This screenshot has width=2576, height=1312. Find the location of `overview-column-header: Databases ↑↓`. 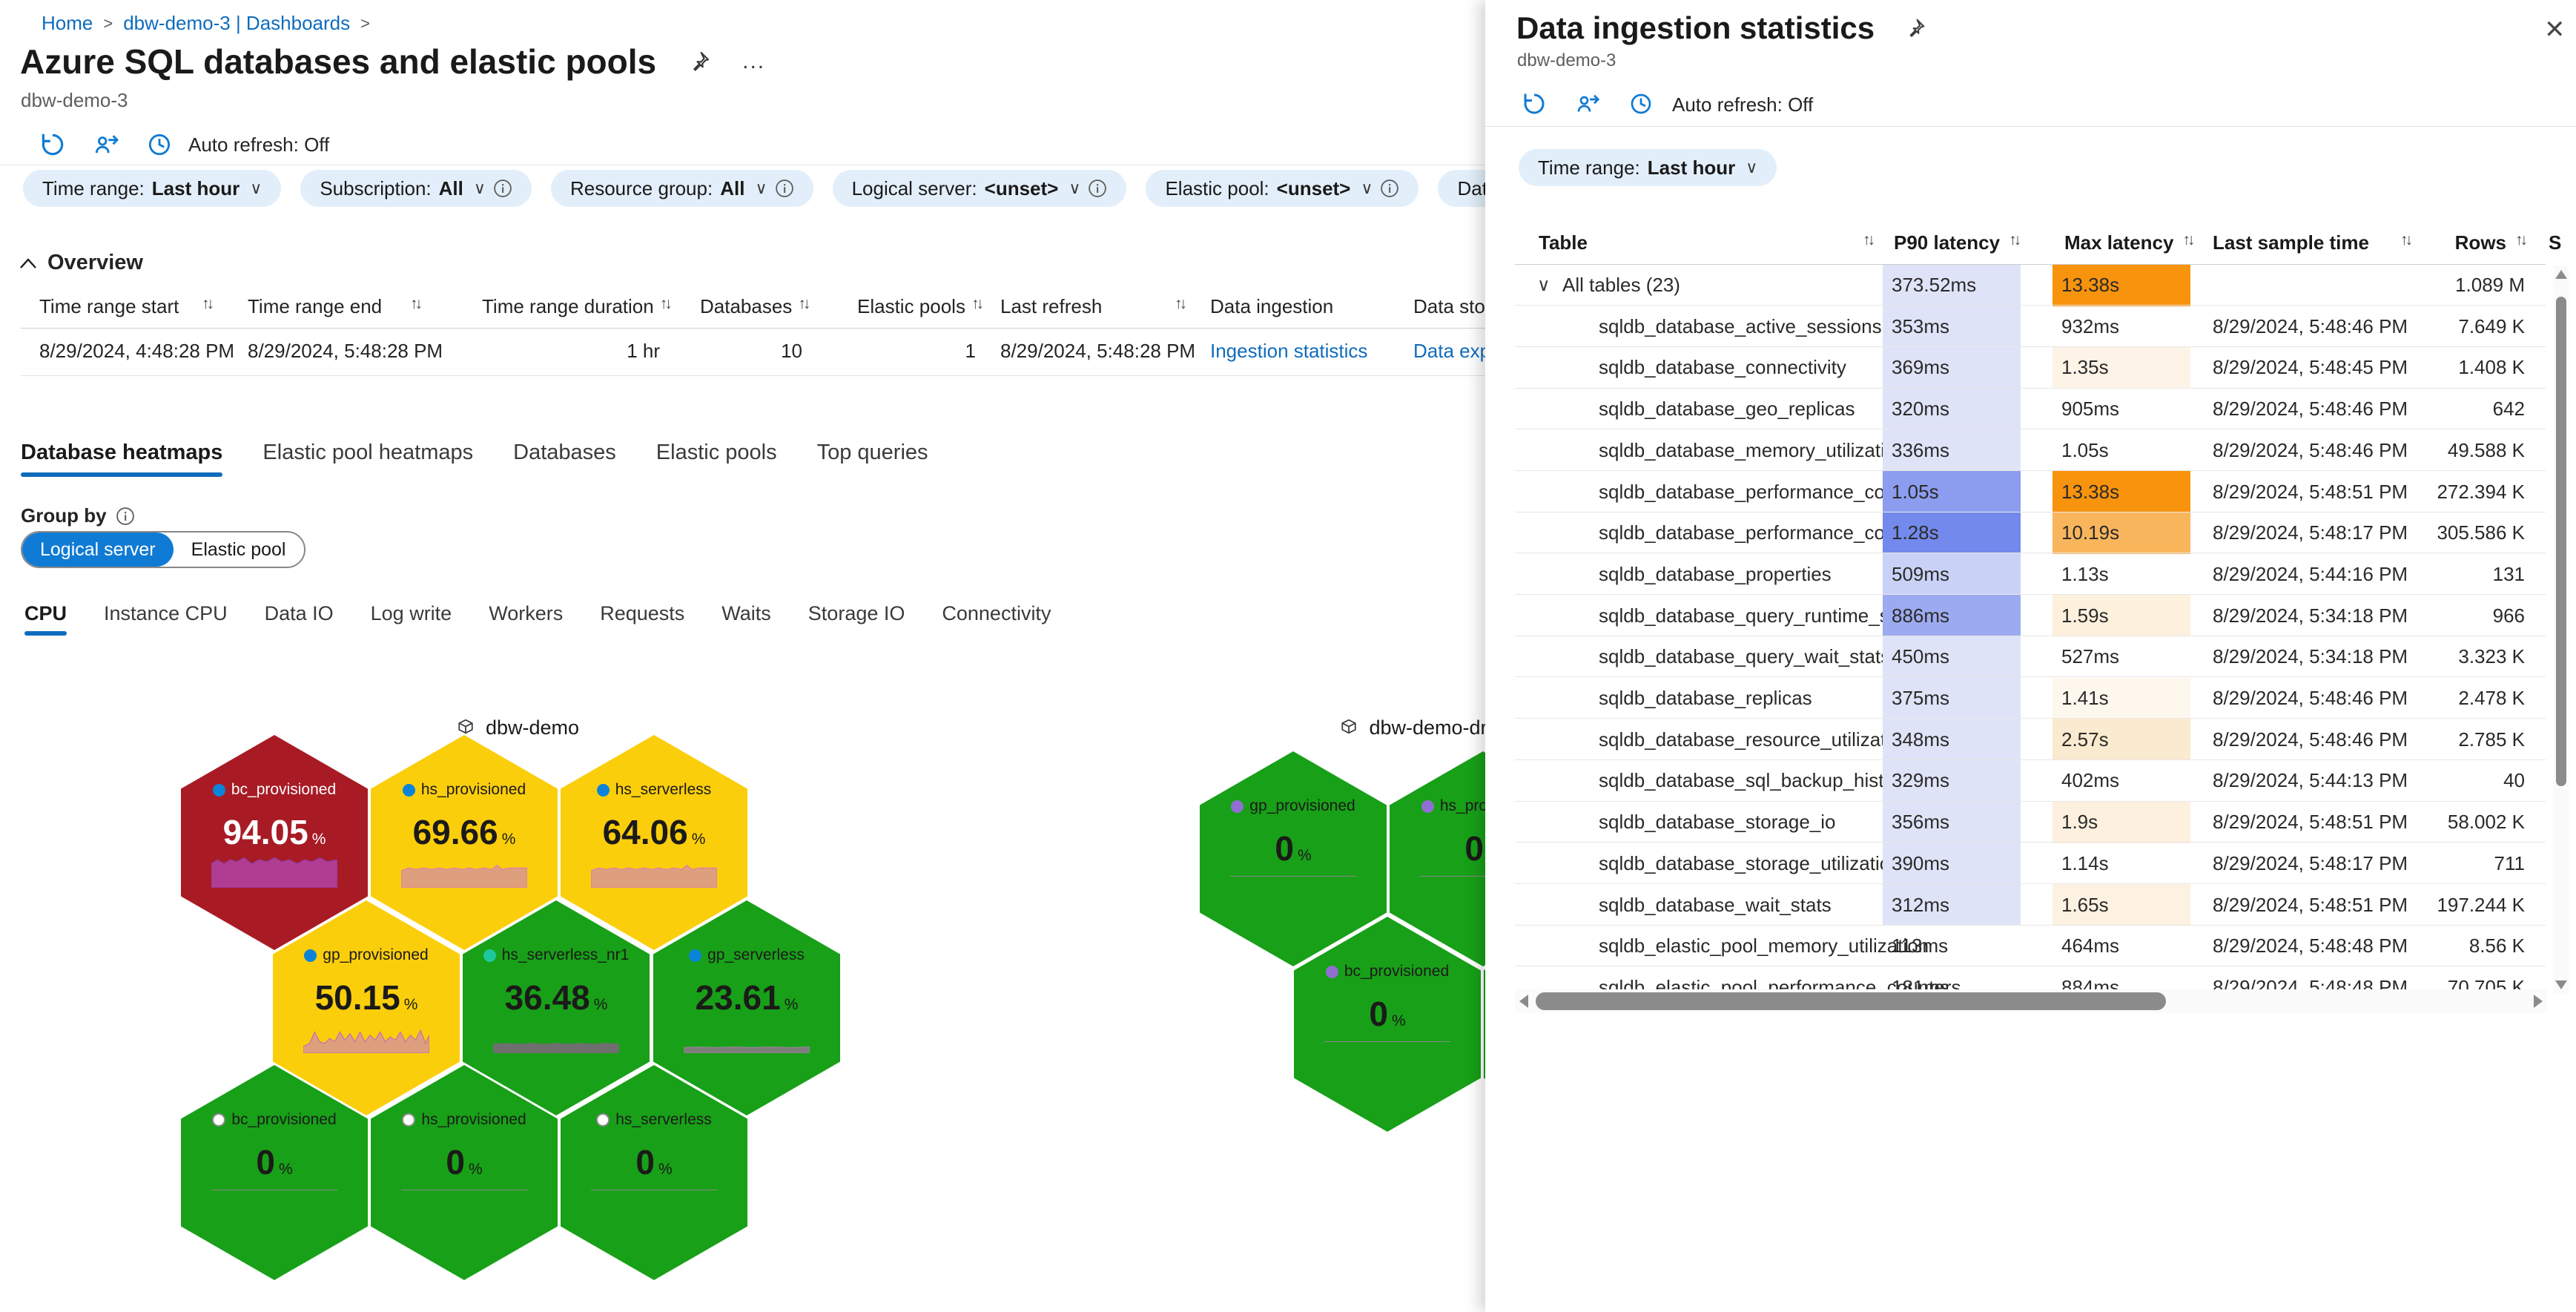

overview-column-header: Databases ↑↓ is located at coordinates (755, 306).